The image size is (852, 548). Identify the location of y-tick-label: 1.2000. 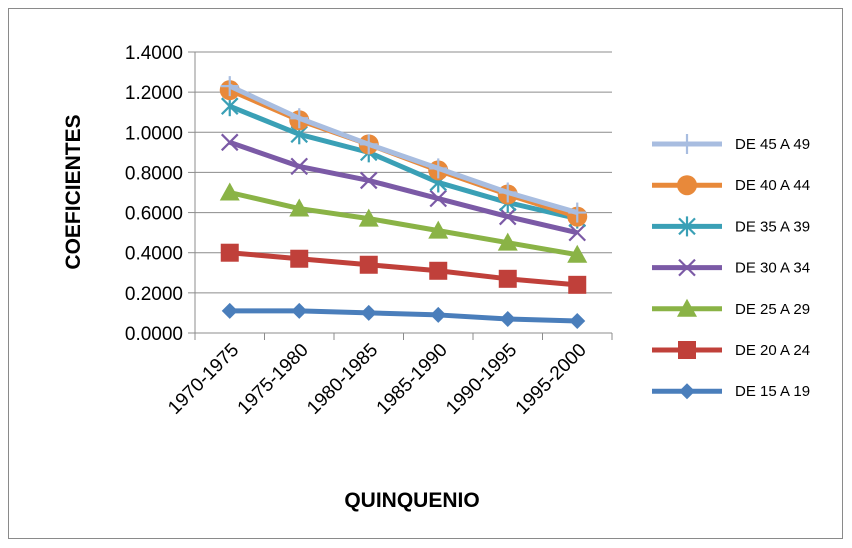
(154, 93).